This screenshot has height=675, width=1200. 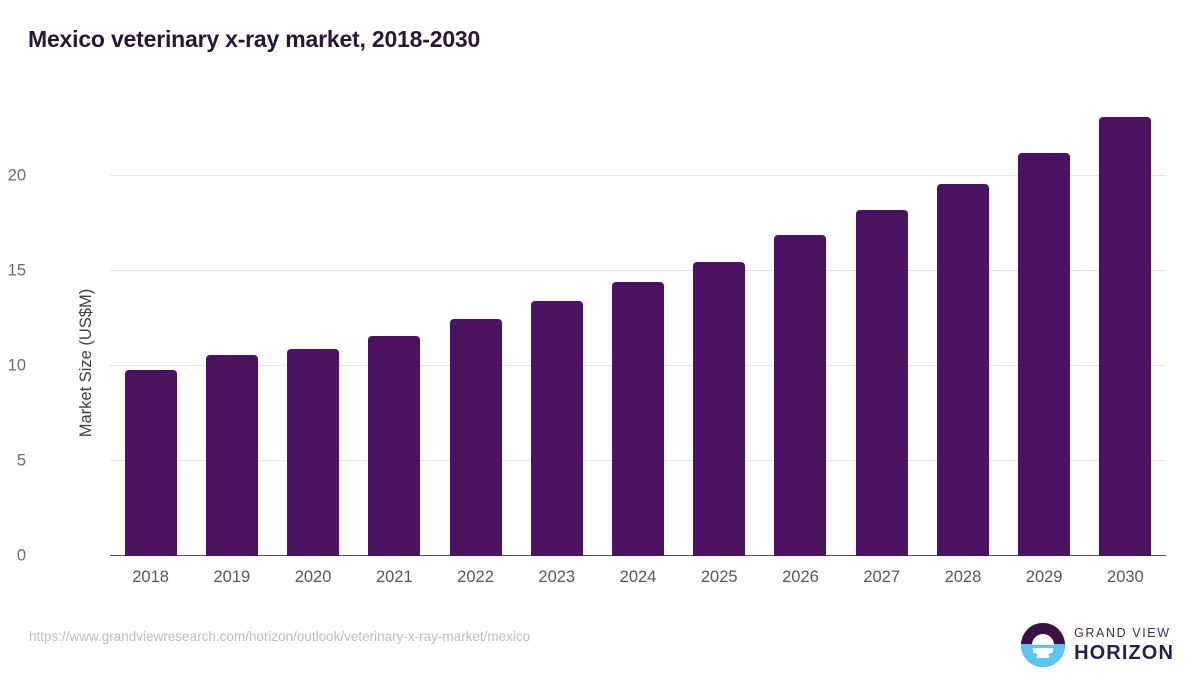 What do you see at coordinates (16, 175) in the screenshot?
I see `y-tick-label: 20` at bounding box center [16, 175].